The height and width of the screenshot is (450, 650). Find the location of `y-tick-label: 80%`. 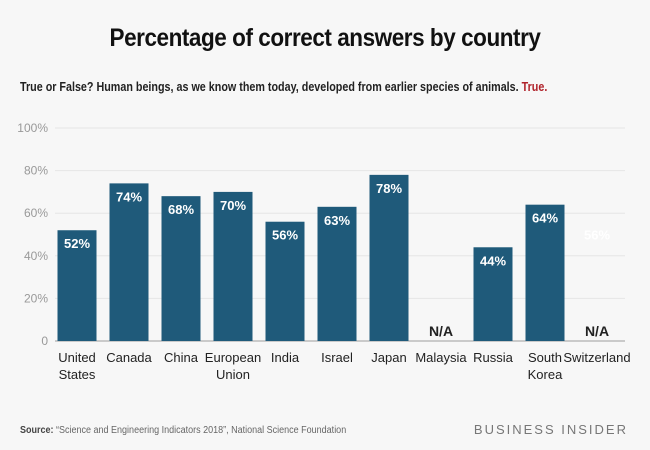

y-tick-label: 80% is located at coordinates (36, 171).